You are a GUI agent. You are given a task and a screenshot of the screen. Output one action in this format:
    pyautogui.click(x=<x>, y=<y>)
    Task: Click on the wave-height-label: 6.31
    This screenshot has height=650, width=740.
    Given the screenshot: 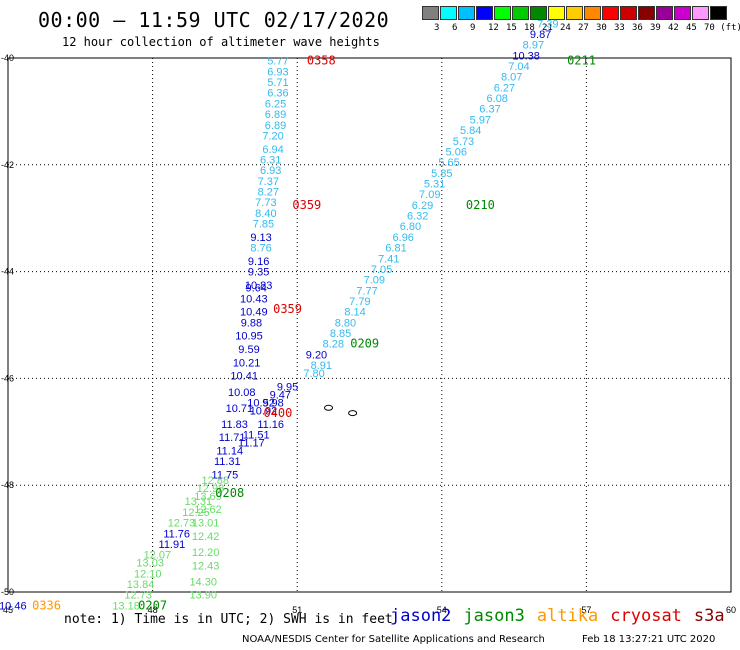 What is the action you would take?
    pyautogui.click(x=270, y=160)
    